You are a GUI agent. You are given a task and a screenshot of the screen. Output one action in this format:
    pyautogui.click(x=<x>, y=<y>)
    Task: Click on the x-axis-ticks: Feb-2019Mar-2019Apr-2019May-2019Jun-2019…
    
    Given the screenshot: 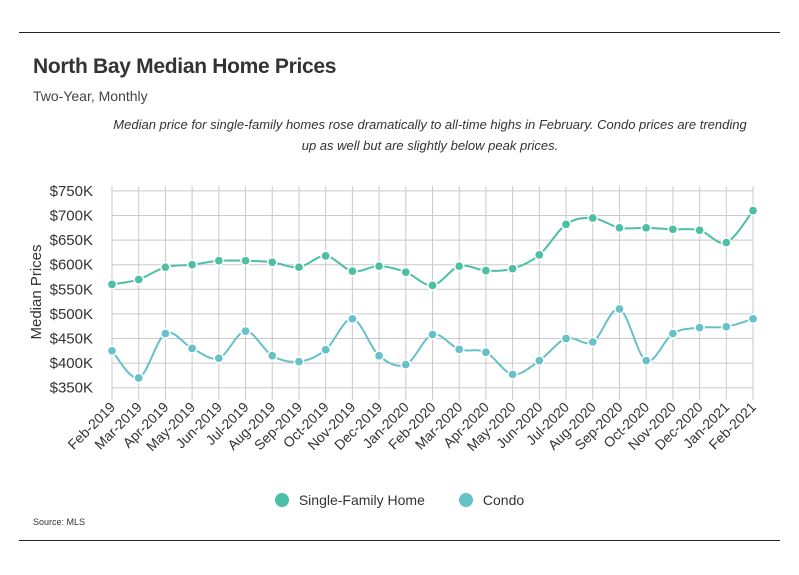 What is the action you would take?
    pyautogui.click(x=411, y=426)
    